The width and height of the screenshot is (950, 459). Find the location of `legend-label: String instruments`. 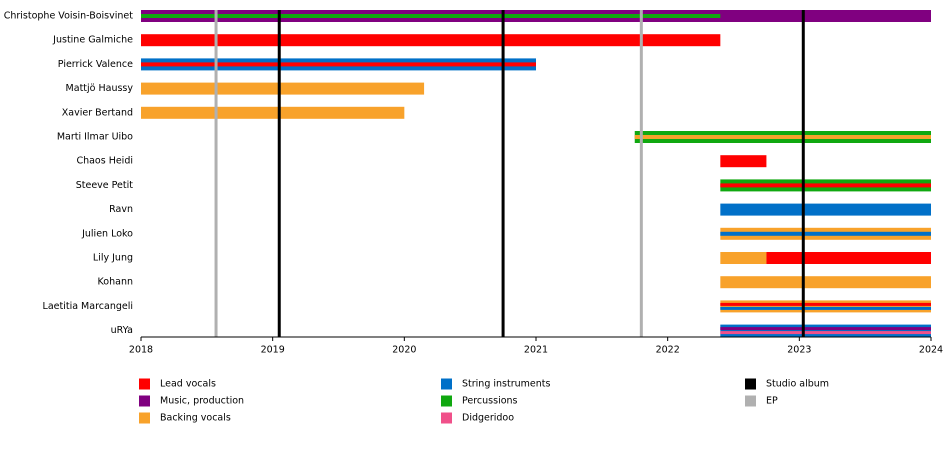

legend-label: String instruments is located at coordinates (506, 384).